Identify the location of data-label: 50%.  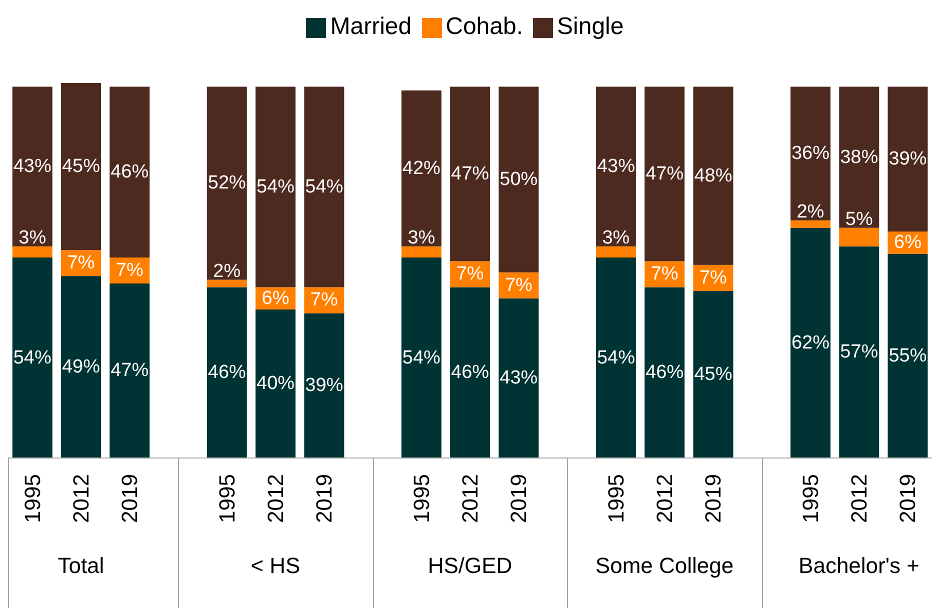
(519, 179).